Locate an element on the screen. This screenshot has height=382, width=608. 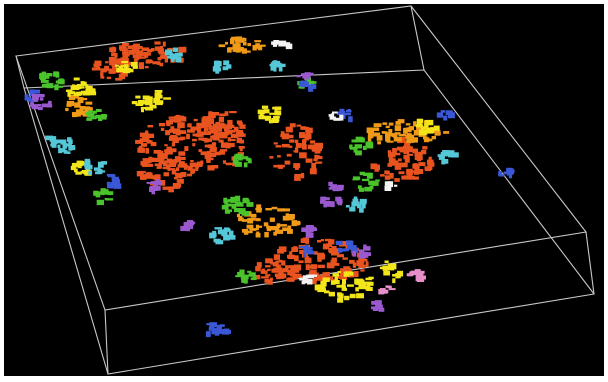
cyan-cluster is located at coordinates (356, 204).